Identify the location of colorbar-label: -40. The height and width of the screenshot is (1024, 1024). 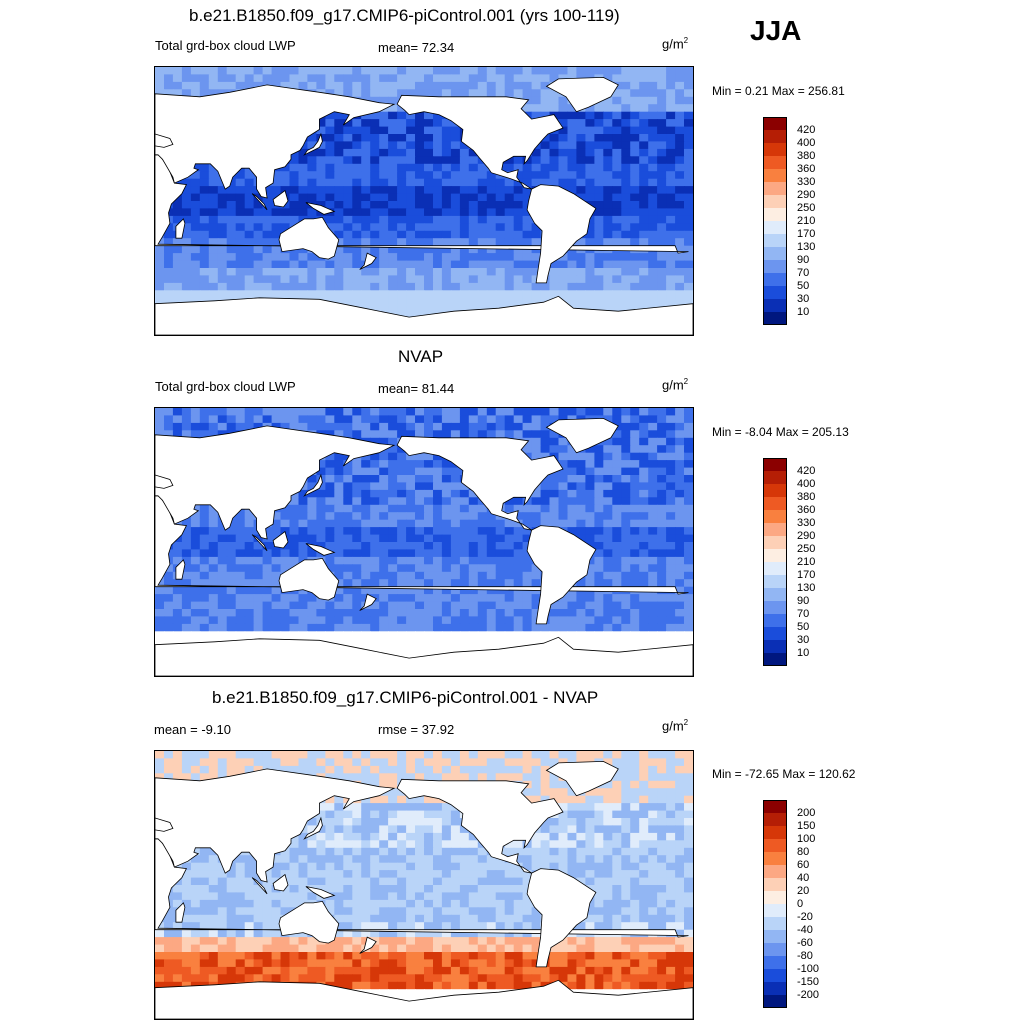
(805, 930).